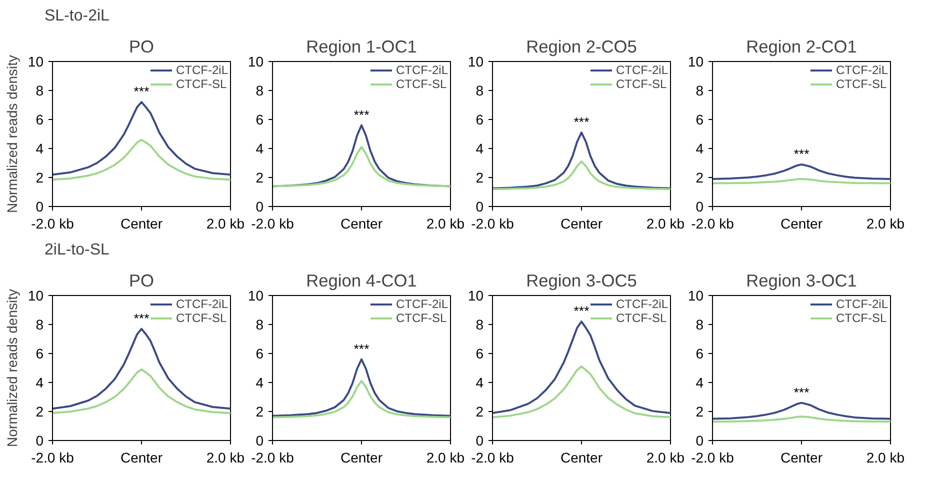  Describe the element at coordinates (801, 280) in the screenshot. I see `chart-title: Region 3-OC1` at that location.